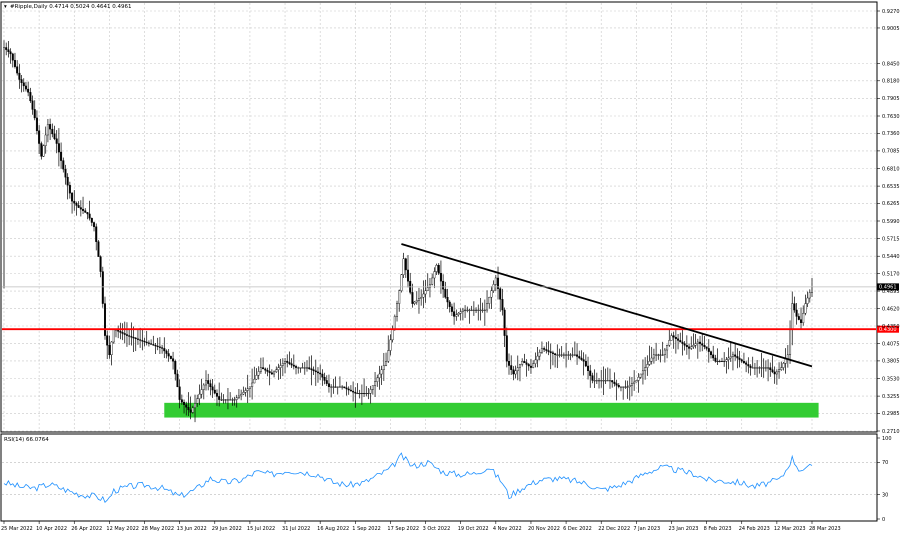 The height and width of the screenshot is (534, 900). I want to click on price-tick-label: 0.4895, so click(891, 292).